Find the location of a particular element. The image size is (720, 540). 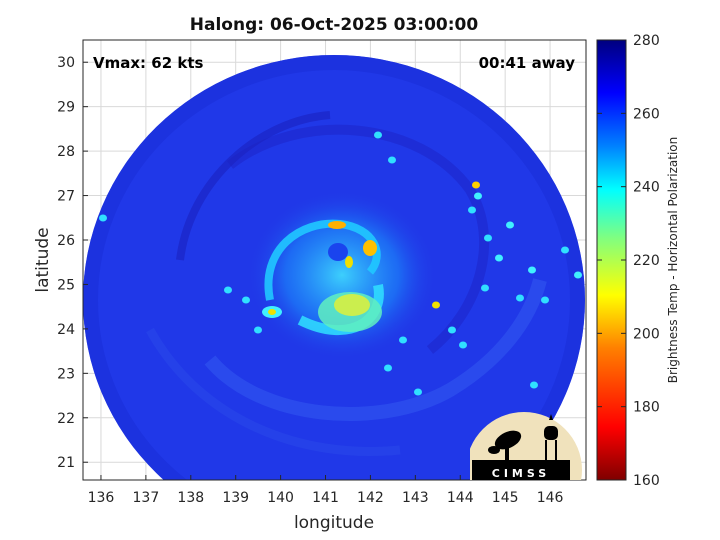

x-tick-label: 146 is located at coordinates (550, 498).